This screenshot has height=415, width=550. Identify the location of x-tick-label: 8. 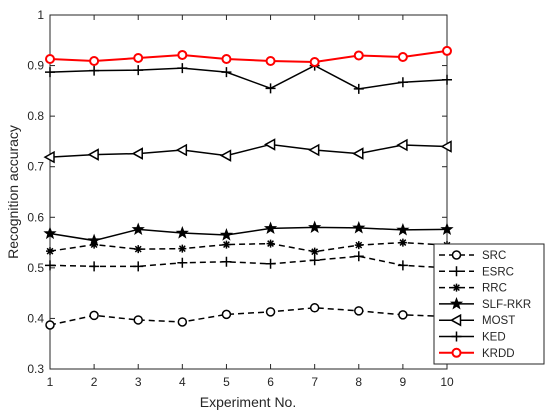
(358, 382).